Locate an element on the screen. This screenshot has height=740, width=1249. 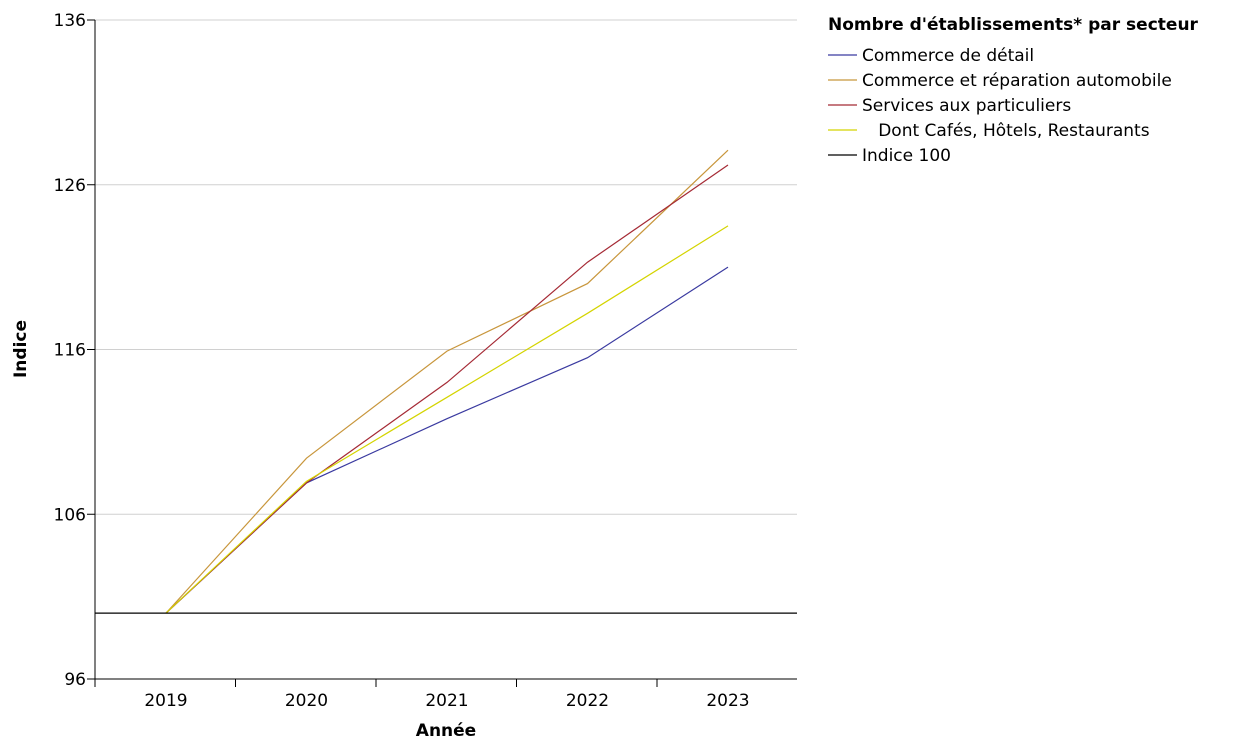
legend-item: Dont Cafés, Hôtels, Restaurants is located at coordinates (989, 131).